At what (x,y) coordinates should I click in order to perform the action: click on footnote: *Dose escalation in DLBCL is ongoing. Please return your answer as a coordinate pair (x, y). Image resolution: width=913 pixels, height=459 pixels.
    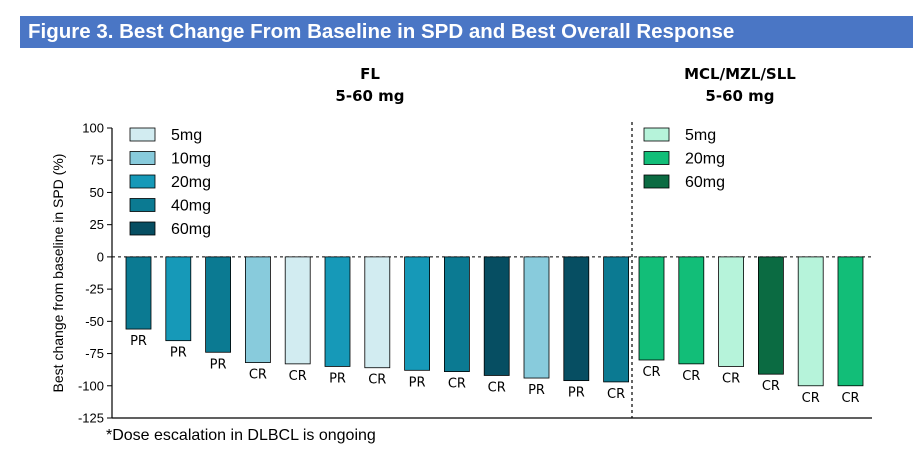
    Looking at the image, I should click on (241, 435).